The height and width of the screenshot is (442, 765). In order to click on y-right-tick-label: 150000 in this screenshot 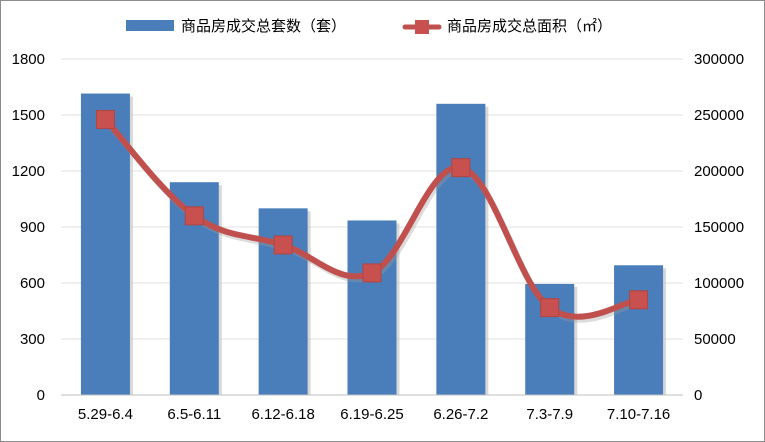, I will do `click(719, 227)`.